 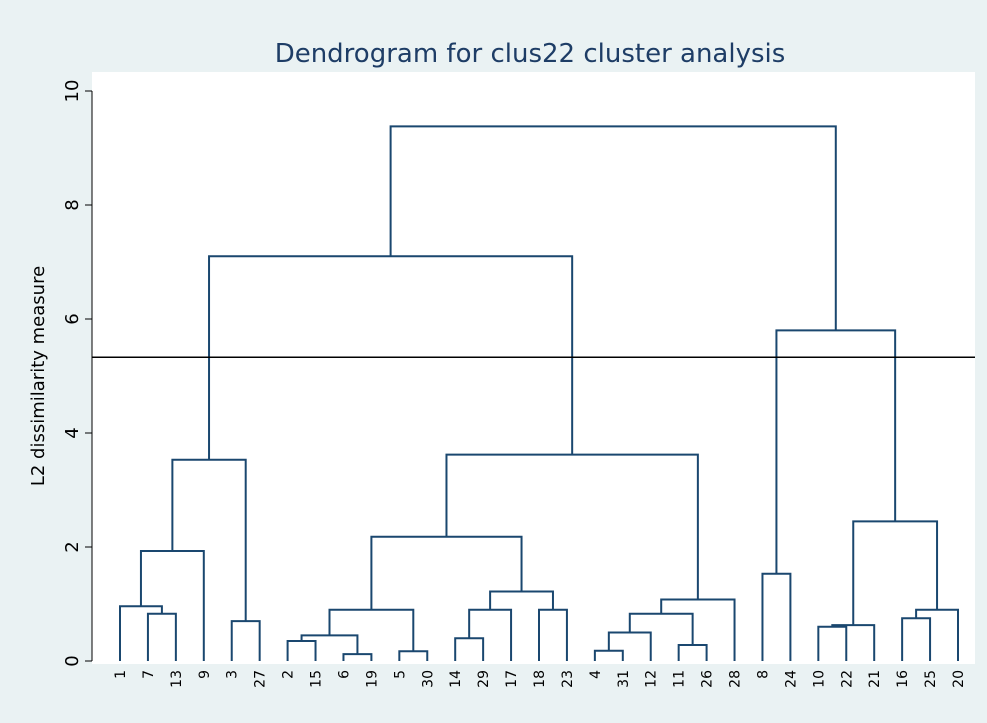 What do you see at coordinates (233, 674) in the screenshot?
I see `leaf-label: 3` at bounding box center [233, 674].